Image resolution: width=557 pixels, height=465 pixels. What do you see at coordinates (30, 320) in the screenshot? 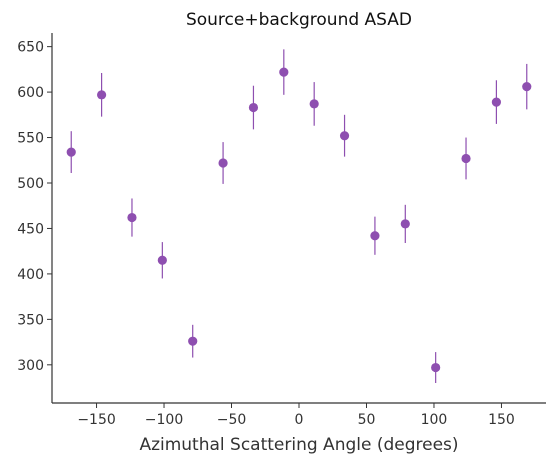
I see `y-tick-label: 350` at bounding box center [30, 320].